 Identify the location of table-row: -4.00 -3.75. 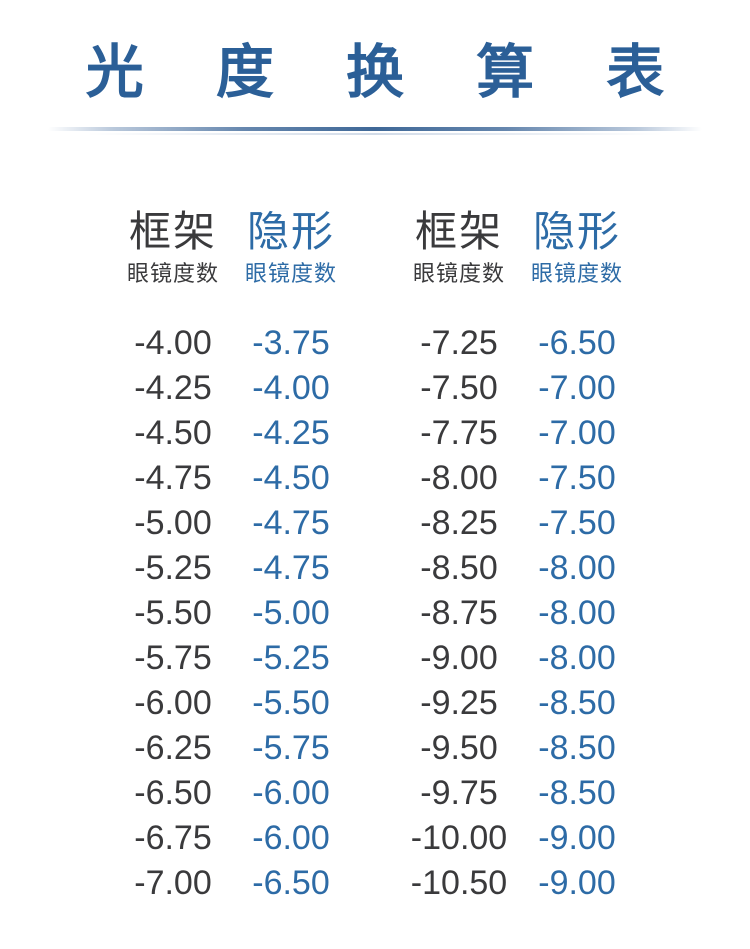
(232, 343).